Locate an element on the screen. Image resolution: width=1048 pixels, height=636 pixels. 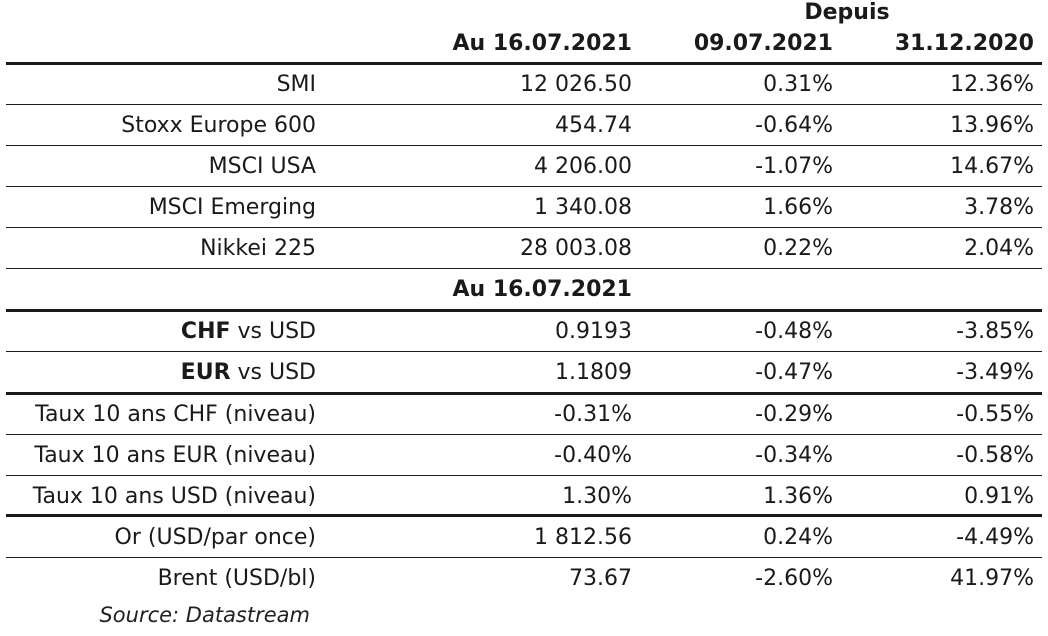
row-week: -0.29% is located at coordinates (794, 414).